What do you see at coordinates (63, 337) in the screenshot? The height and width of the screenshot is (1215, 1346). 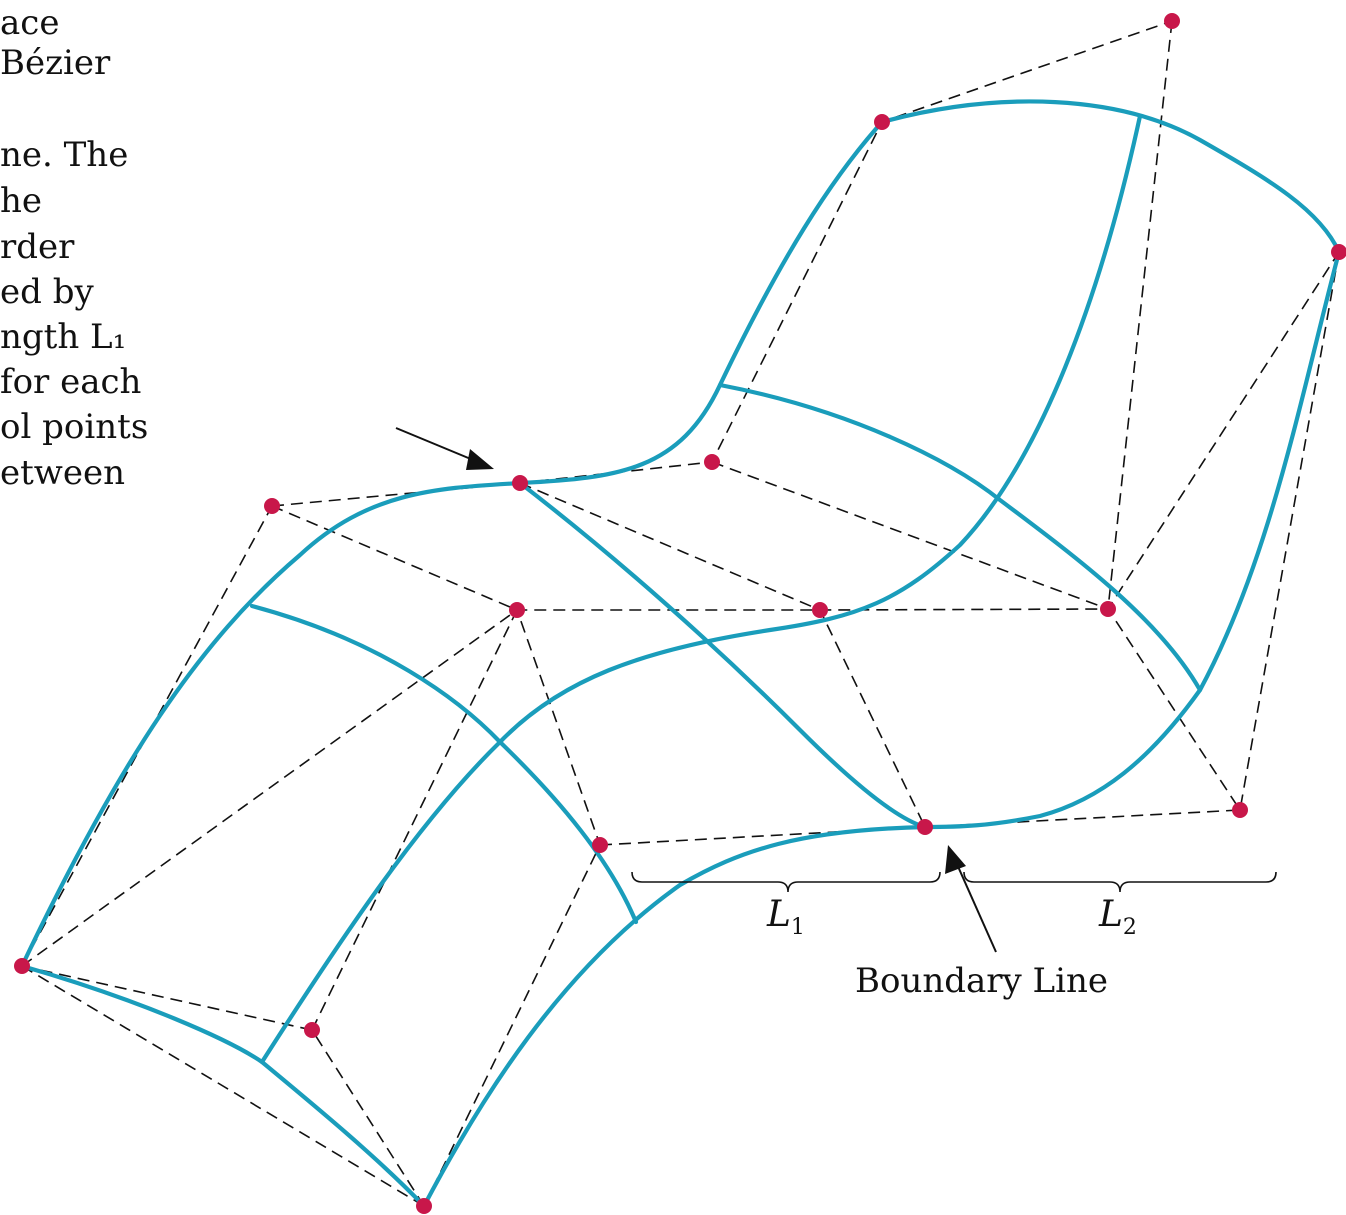 I see `caption-line: ngth L₁` at bounding box center [63, 337].